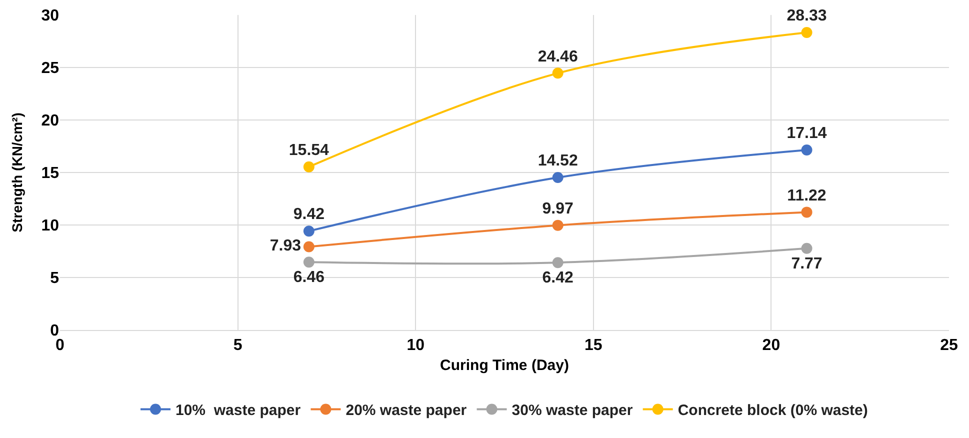  Describe the element at coordinates (504, 365) in the screenshot. I see `x-axis-title: Curing Time (Day)` at that location.